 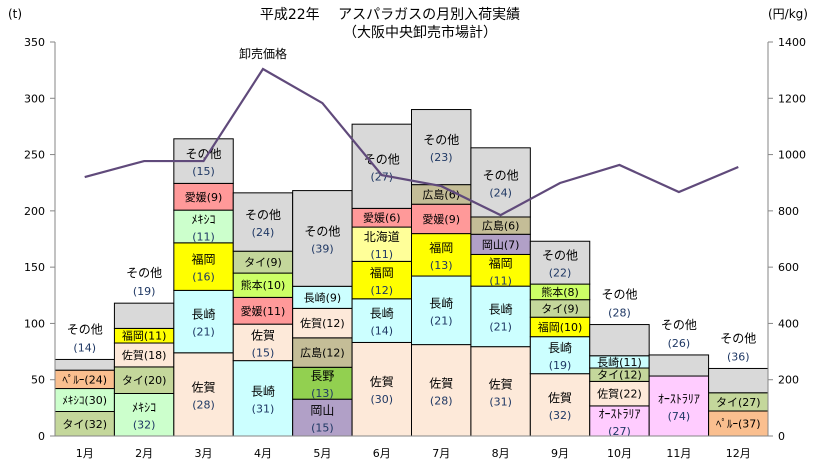 What do you see at coordinates (679, 343) in the screenshot?
I see `segment-value-label: (26)` at bounding box center [679, 343].